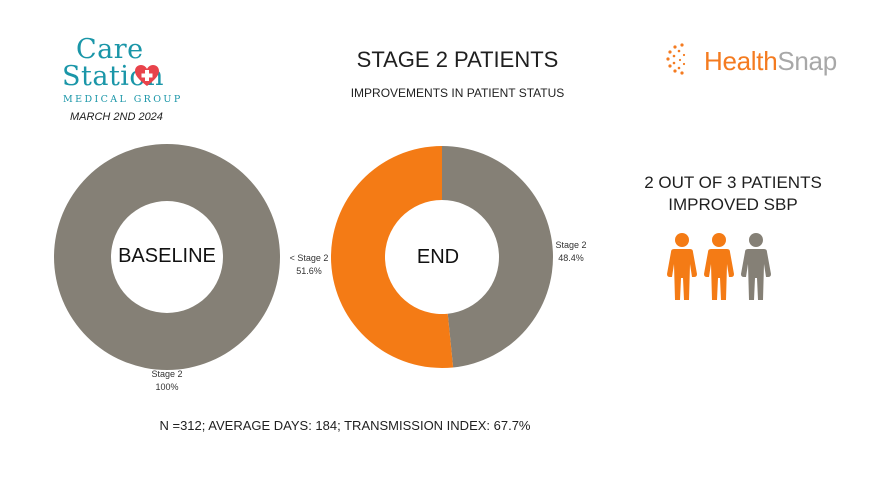 This screenshot has height=501, width=880. I want to click on end-below-stage2-label: < Stage 2 51.6%, so click(309, 265).